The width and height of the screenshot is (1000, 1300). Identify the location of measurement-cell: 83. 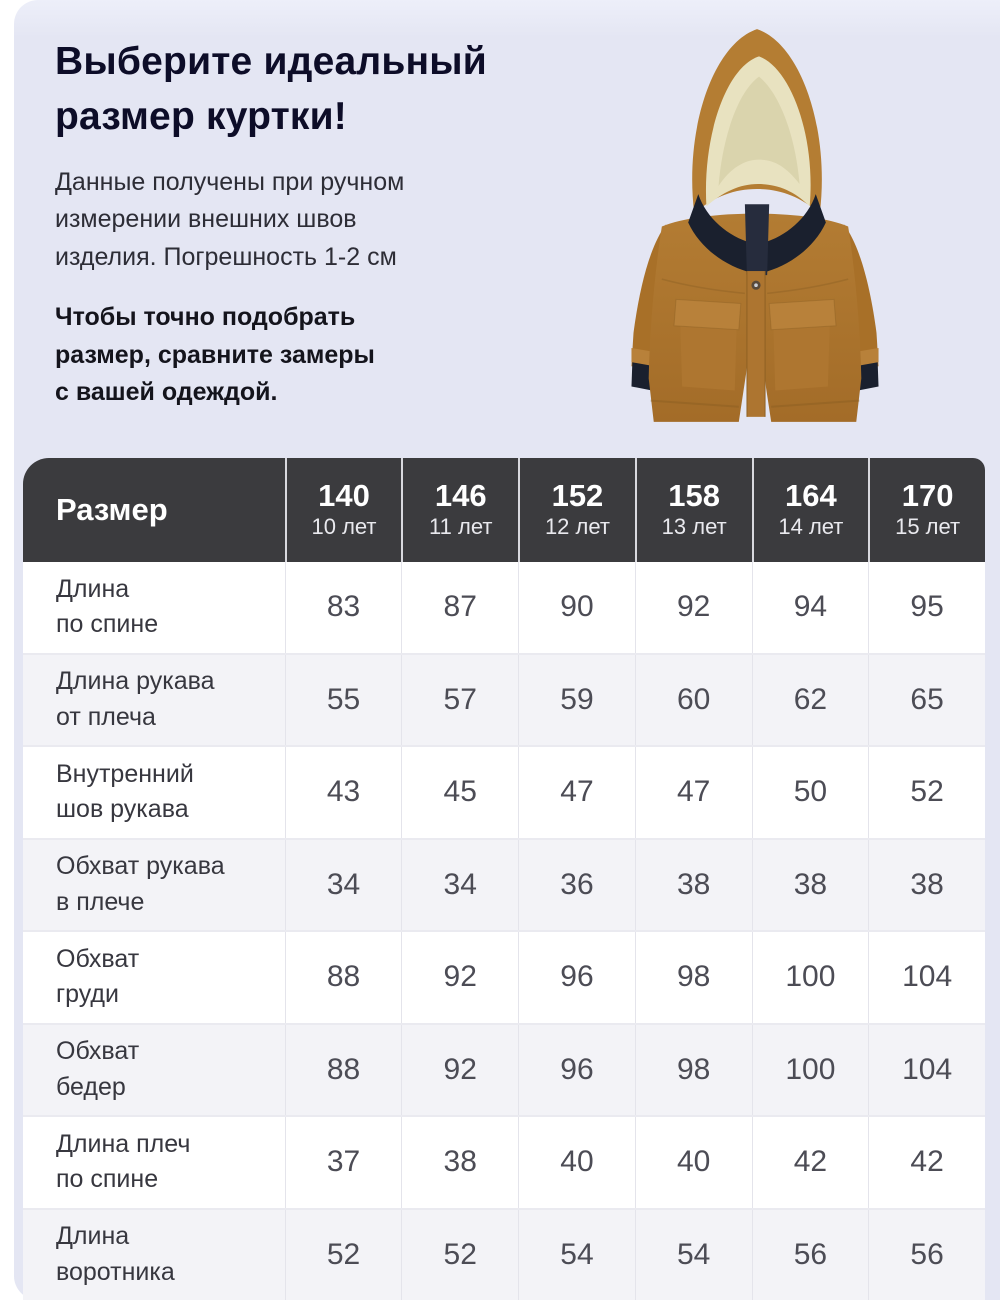
(343, 607).